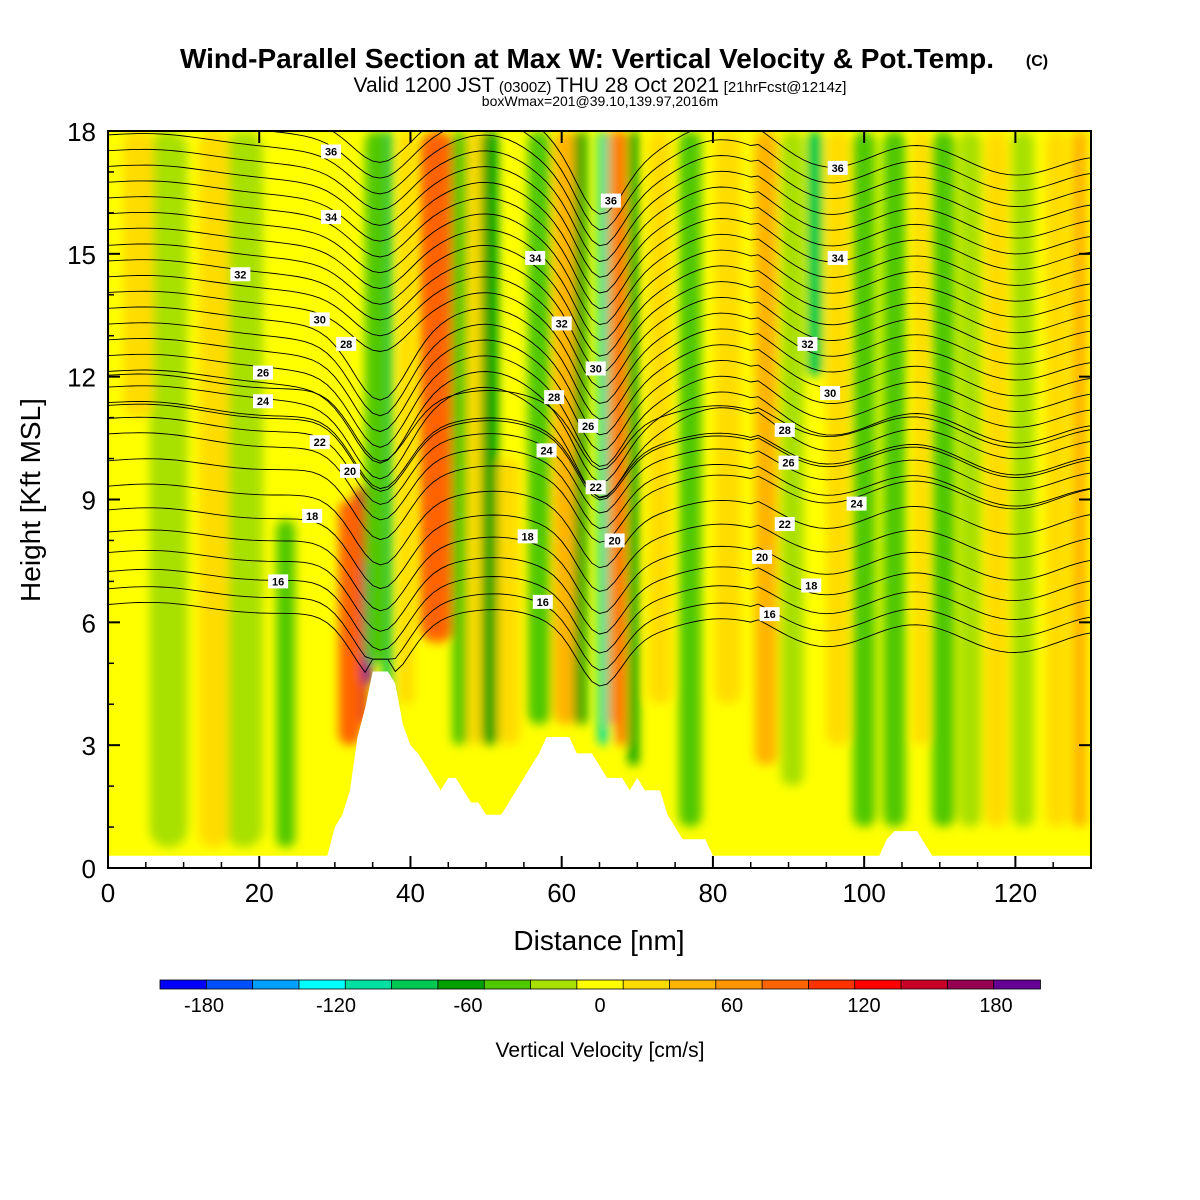  I want to click on contour-label-text: 30, so click(596, 369).